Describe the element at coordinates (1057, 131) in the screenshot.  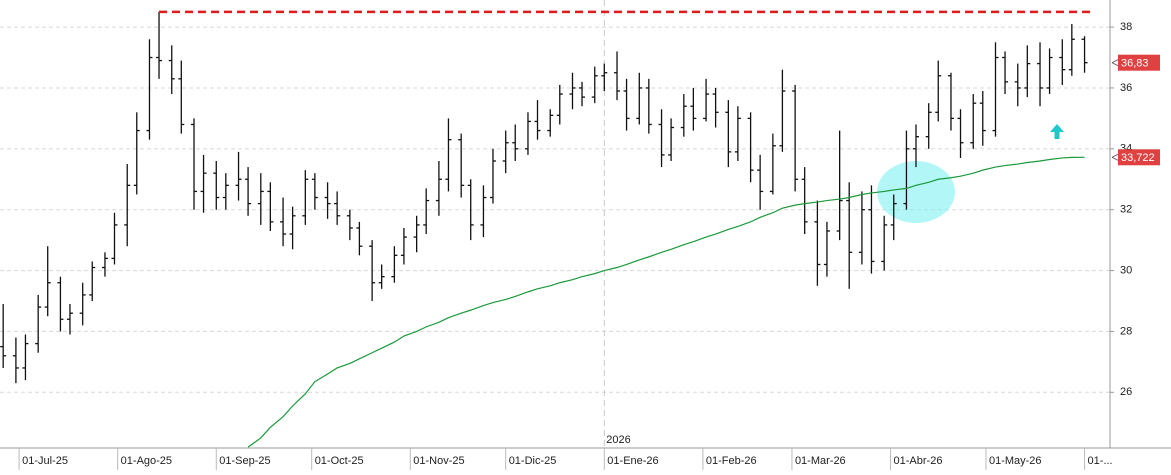
I see `up-arrow` at that location.